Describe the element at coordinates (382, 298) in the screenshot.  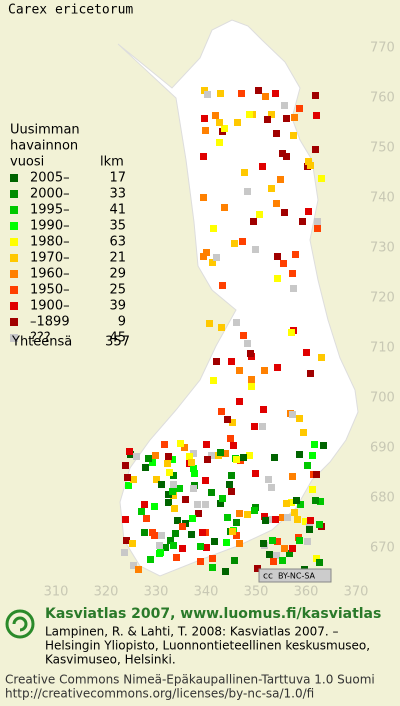
I see `y-axis-label: 720` at that location.